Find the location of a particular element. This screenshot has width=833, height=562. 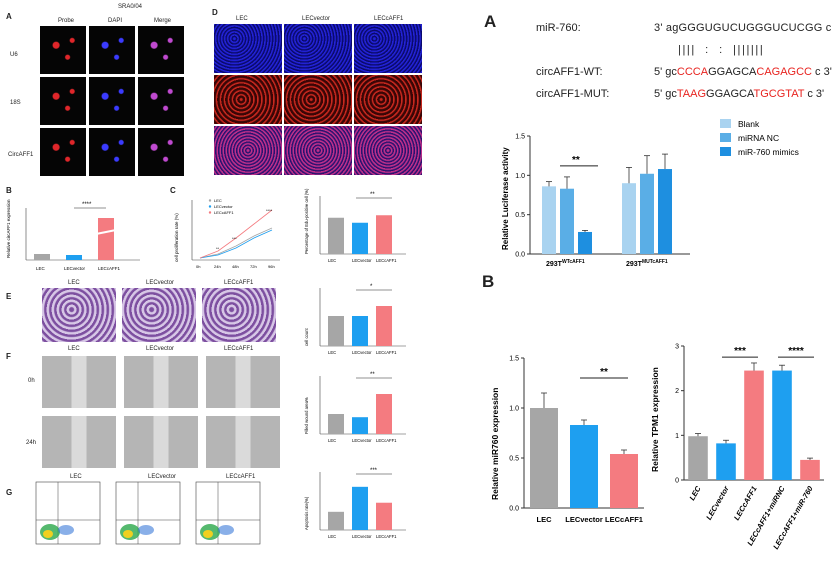

panel-d-col-3: LECcAFF1 is located at coordinates (389, 19).